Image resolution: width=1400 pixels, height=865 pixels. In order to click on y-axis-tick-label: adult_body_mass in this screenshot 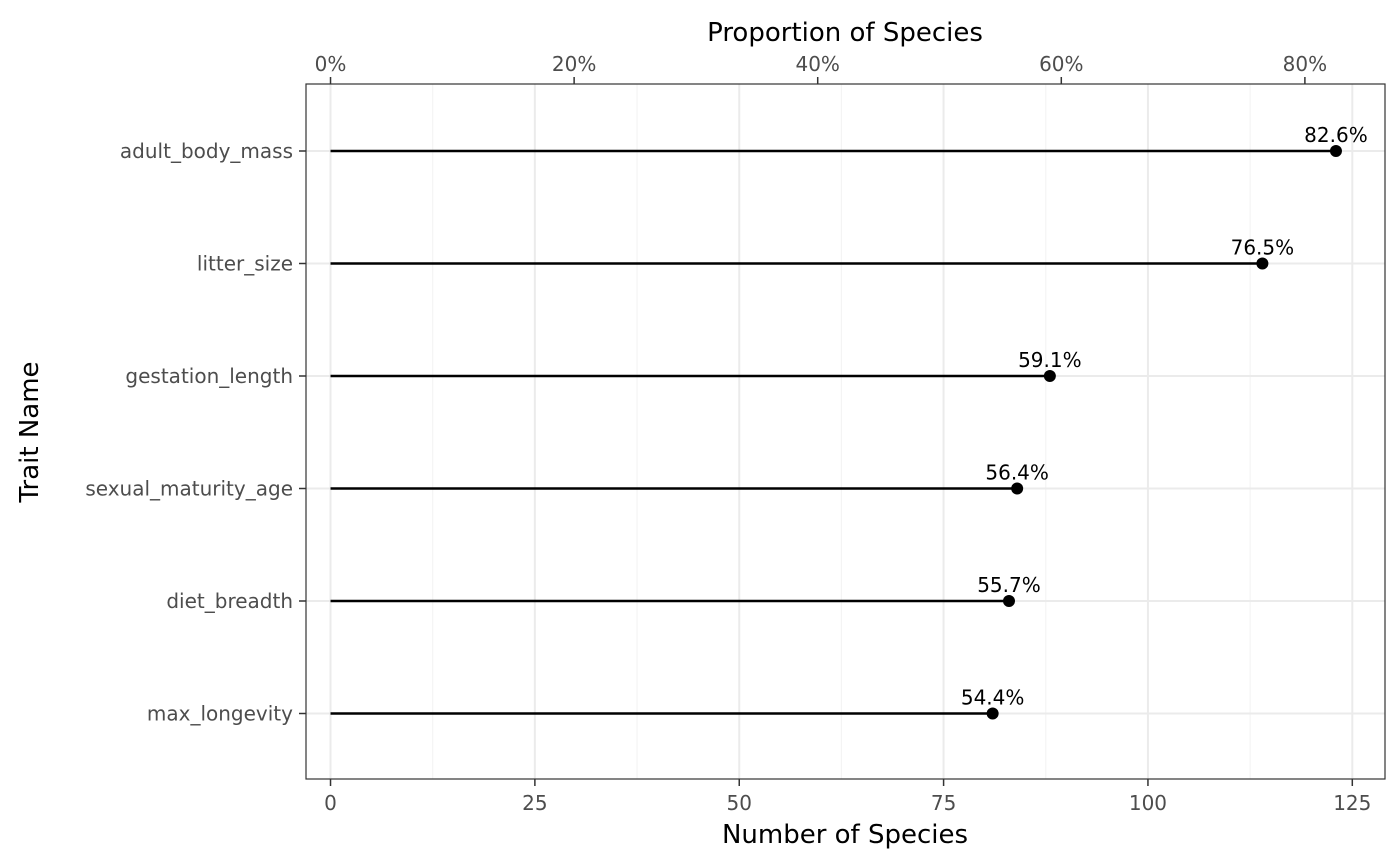, I will do `click(206, 151)`.